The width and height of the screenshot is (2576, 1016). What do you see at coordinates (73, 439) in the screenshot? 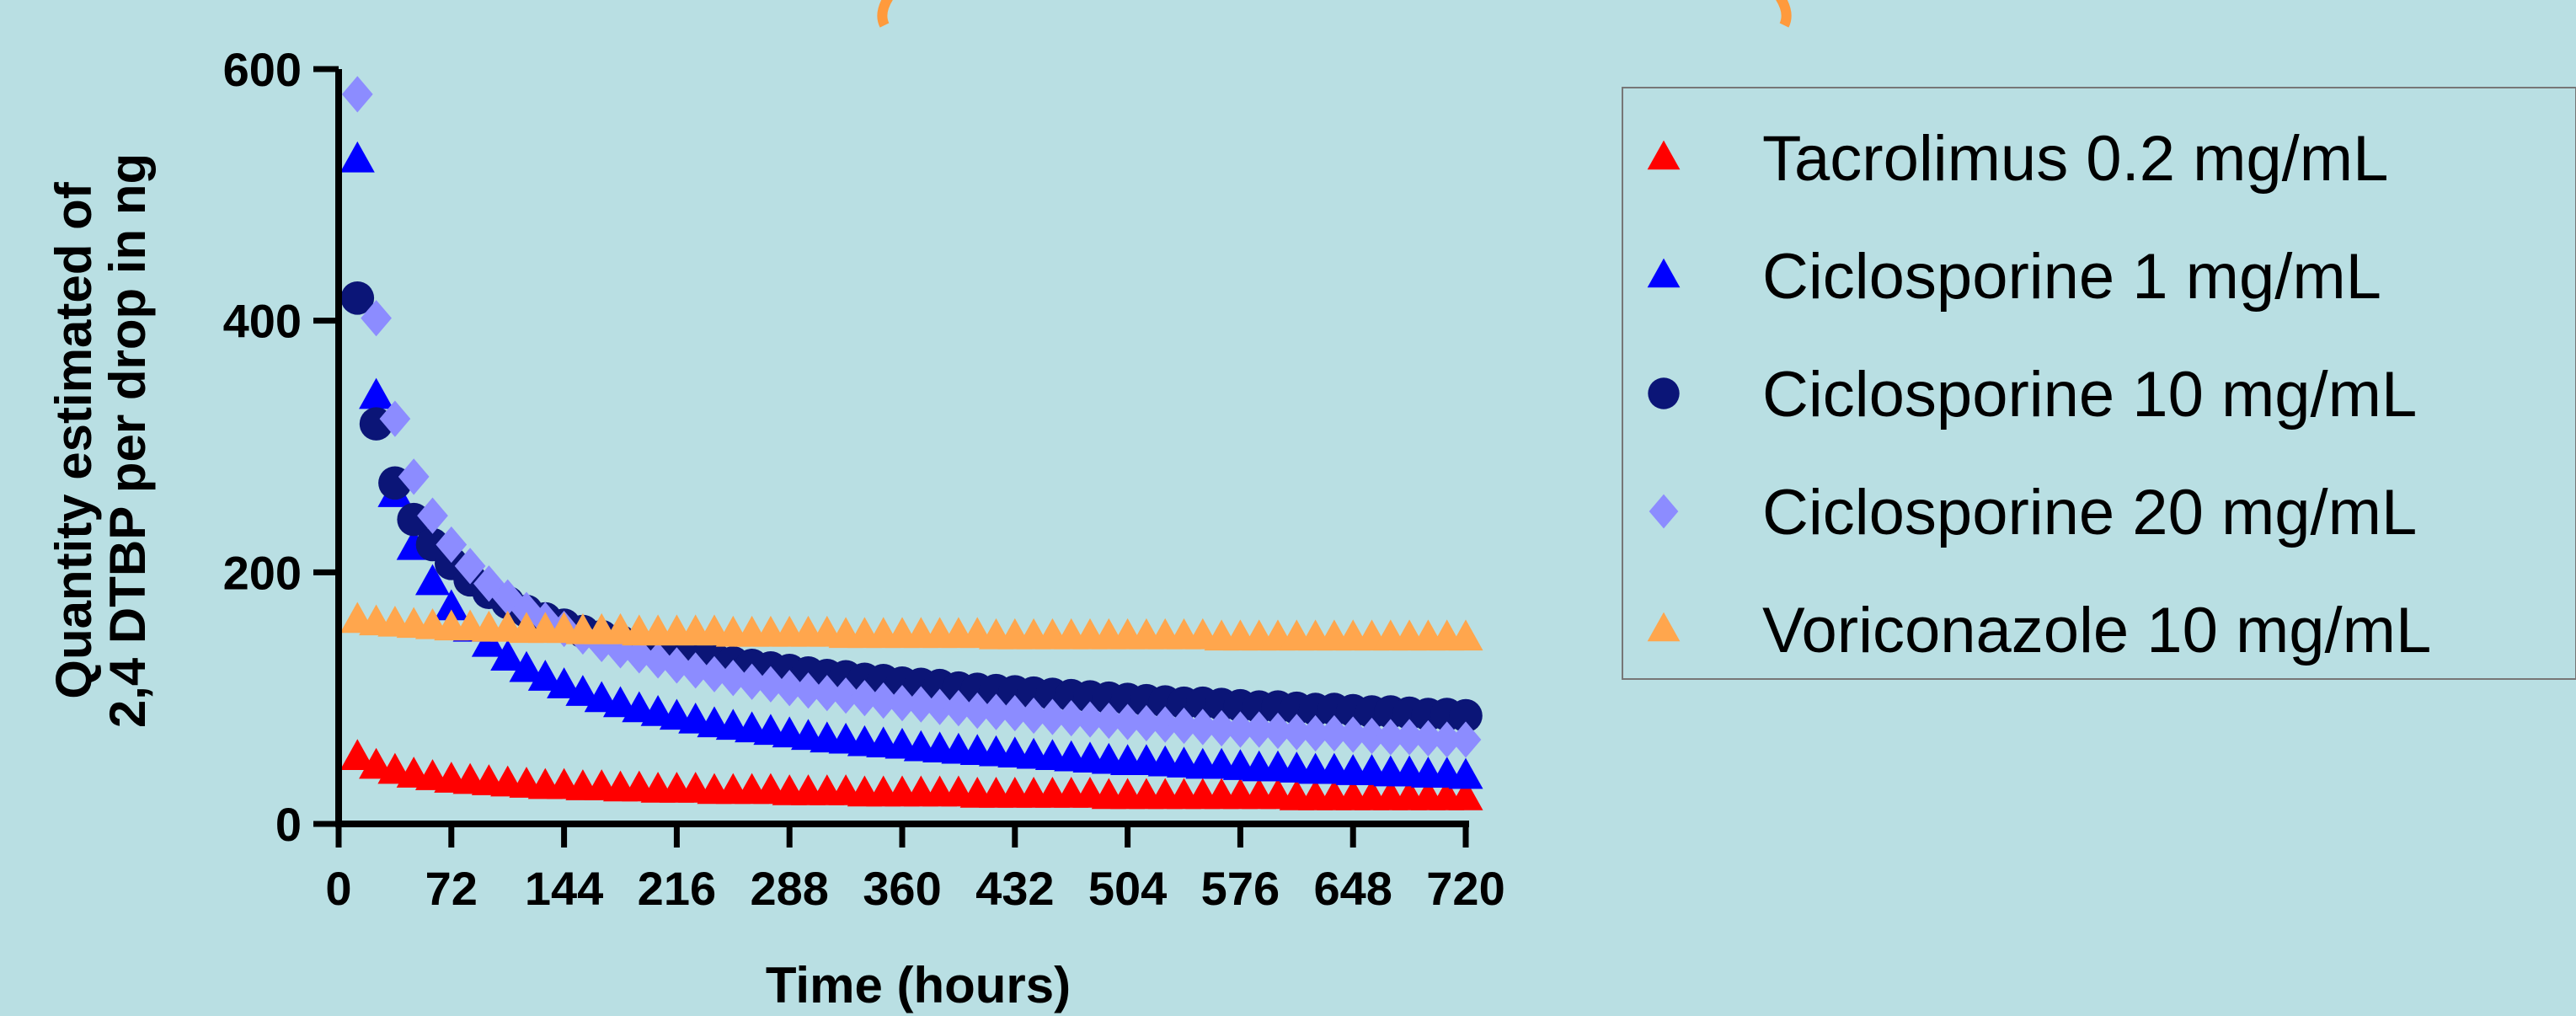
I see `y-axis-title-line-1: Quantity estimated of` at bounding box center [73, 439].